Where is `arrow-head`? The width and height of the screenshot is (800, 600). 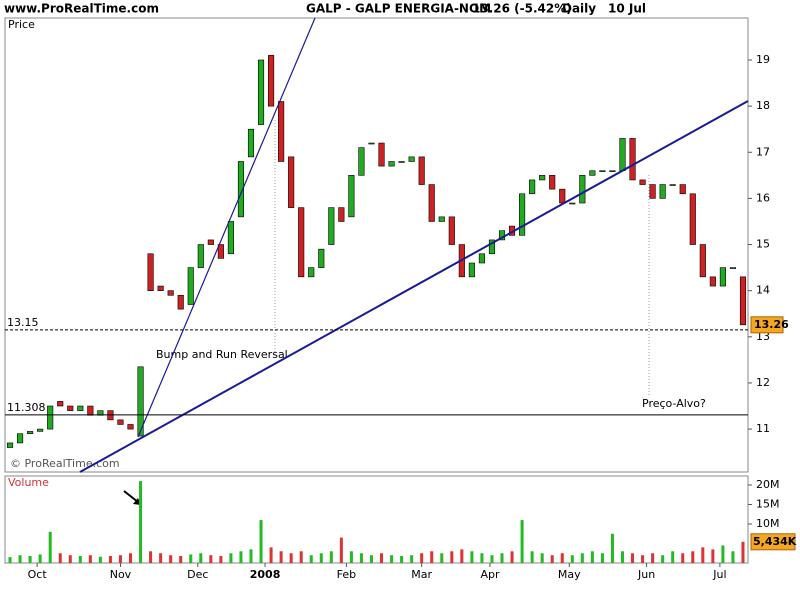 arrow-head is located at coordinates (137, 501).